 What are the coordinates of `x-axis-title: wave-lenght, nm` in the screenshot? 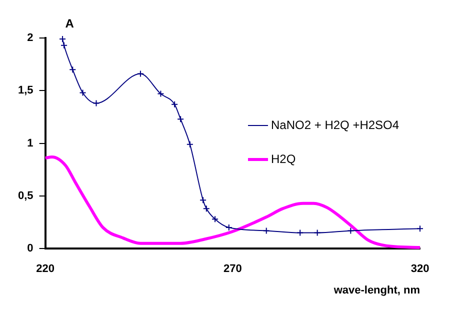 It's located at (376, 290).